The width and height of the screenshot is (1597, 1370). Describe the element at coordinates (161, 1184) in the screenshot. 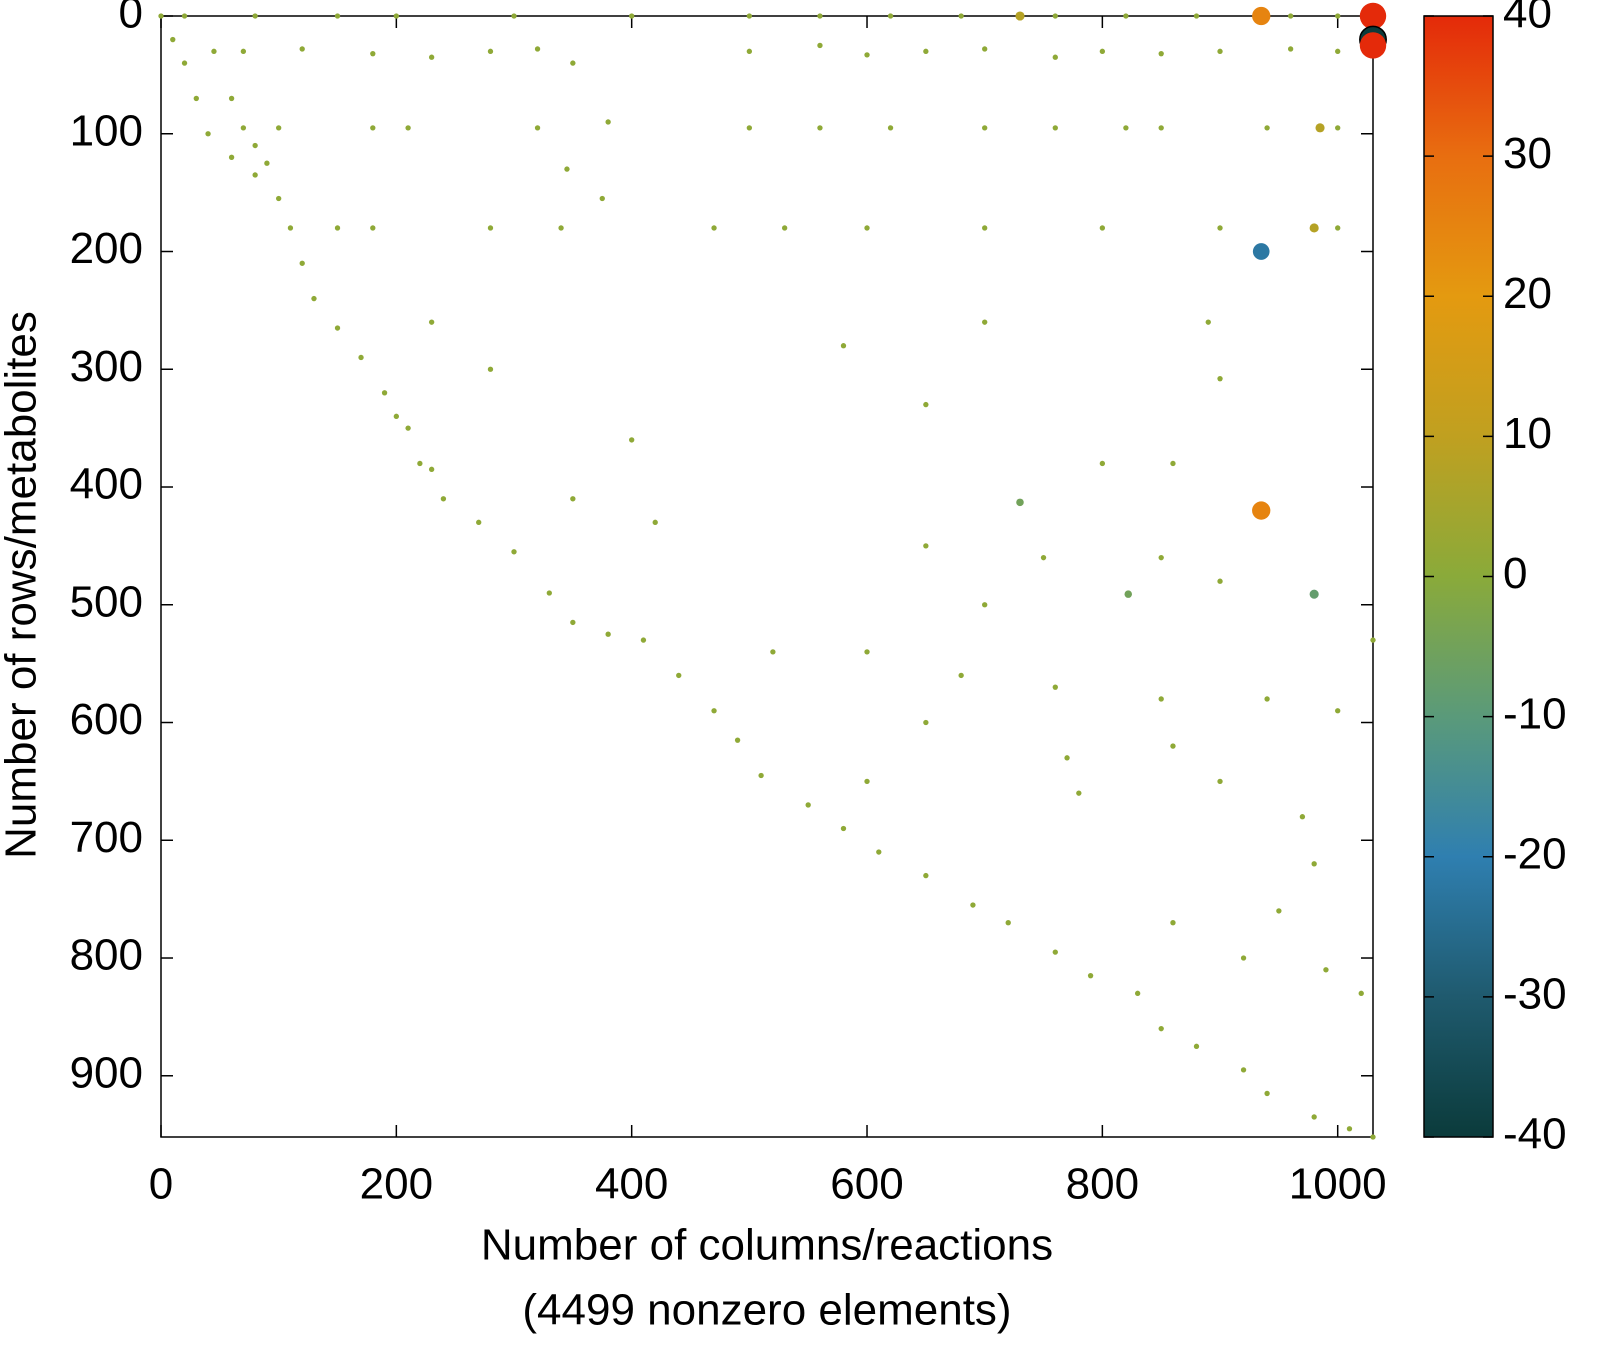

I see `x-tick-label: 0` at that location.